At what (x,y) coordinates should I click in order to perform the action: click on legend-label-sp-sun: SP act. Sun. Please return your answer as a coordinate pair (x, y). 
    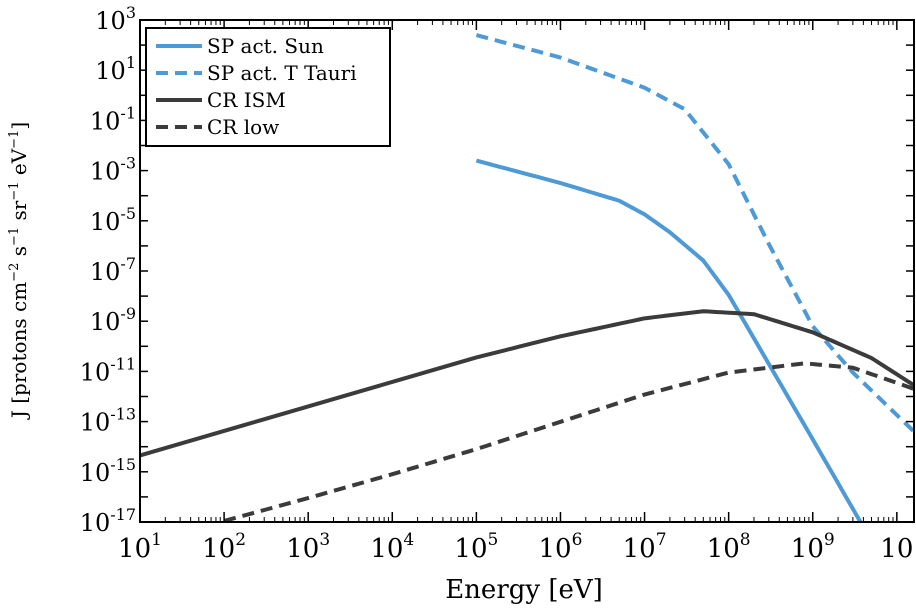
    Looking at the image, I should click on (265, 46).